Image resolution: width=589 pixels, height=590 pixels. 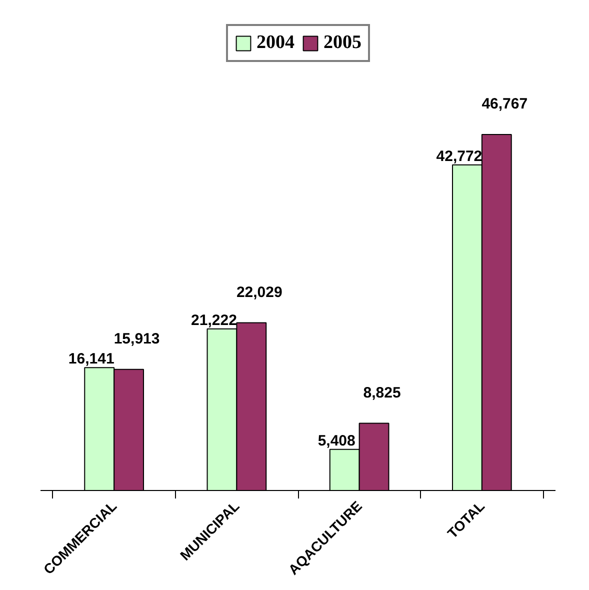 I want to click on data-label: 22,029, so click(x=259, y=292).